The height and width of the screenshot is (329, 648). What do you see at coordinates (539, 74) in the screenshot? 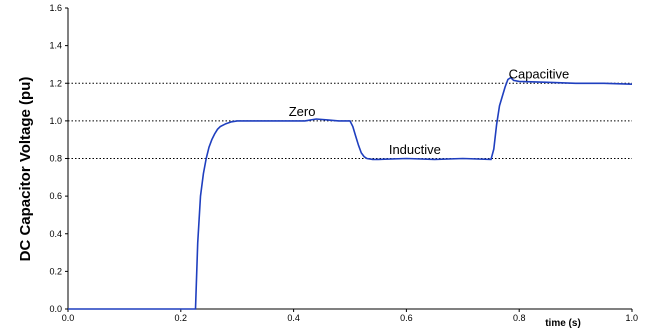
I see `annotation-capacitive: Capacitive` at bounding box center [539, 74].